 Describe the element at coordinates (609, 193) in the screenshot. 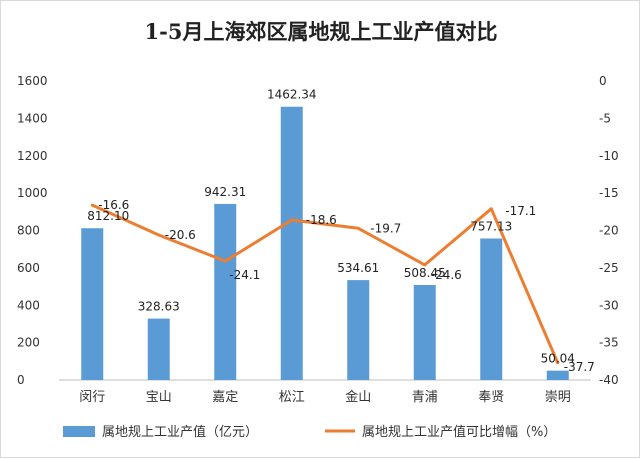

I see `y-right-tick-label: -15` at that location.